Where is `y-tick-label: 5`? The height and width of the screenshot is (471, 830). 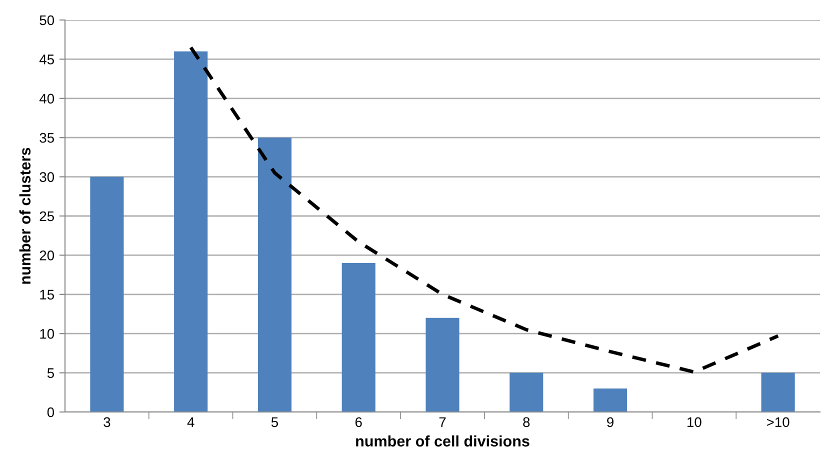
y-tick-label: 5 is located at coordinates (50, 373).